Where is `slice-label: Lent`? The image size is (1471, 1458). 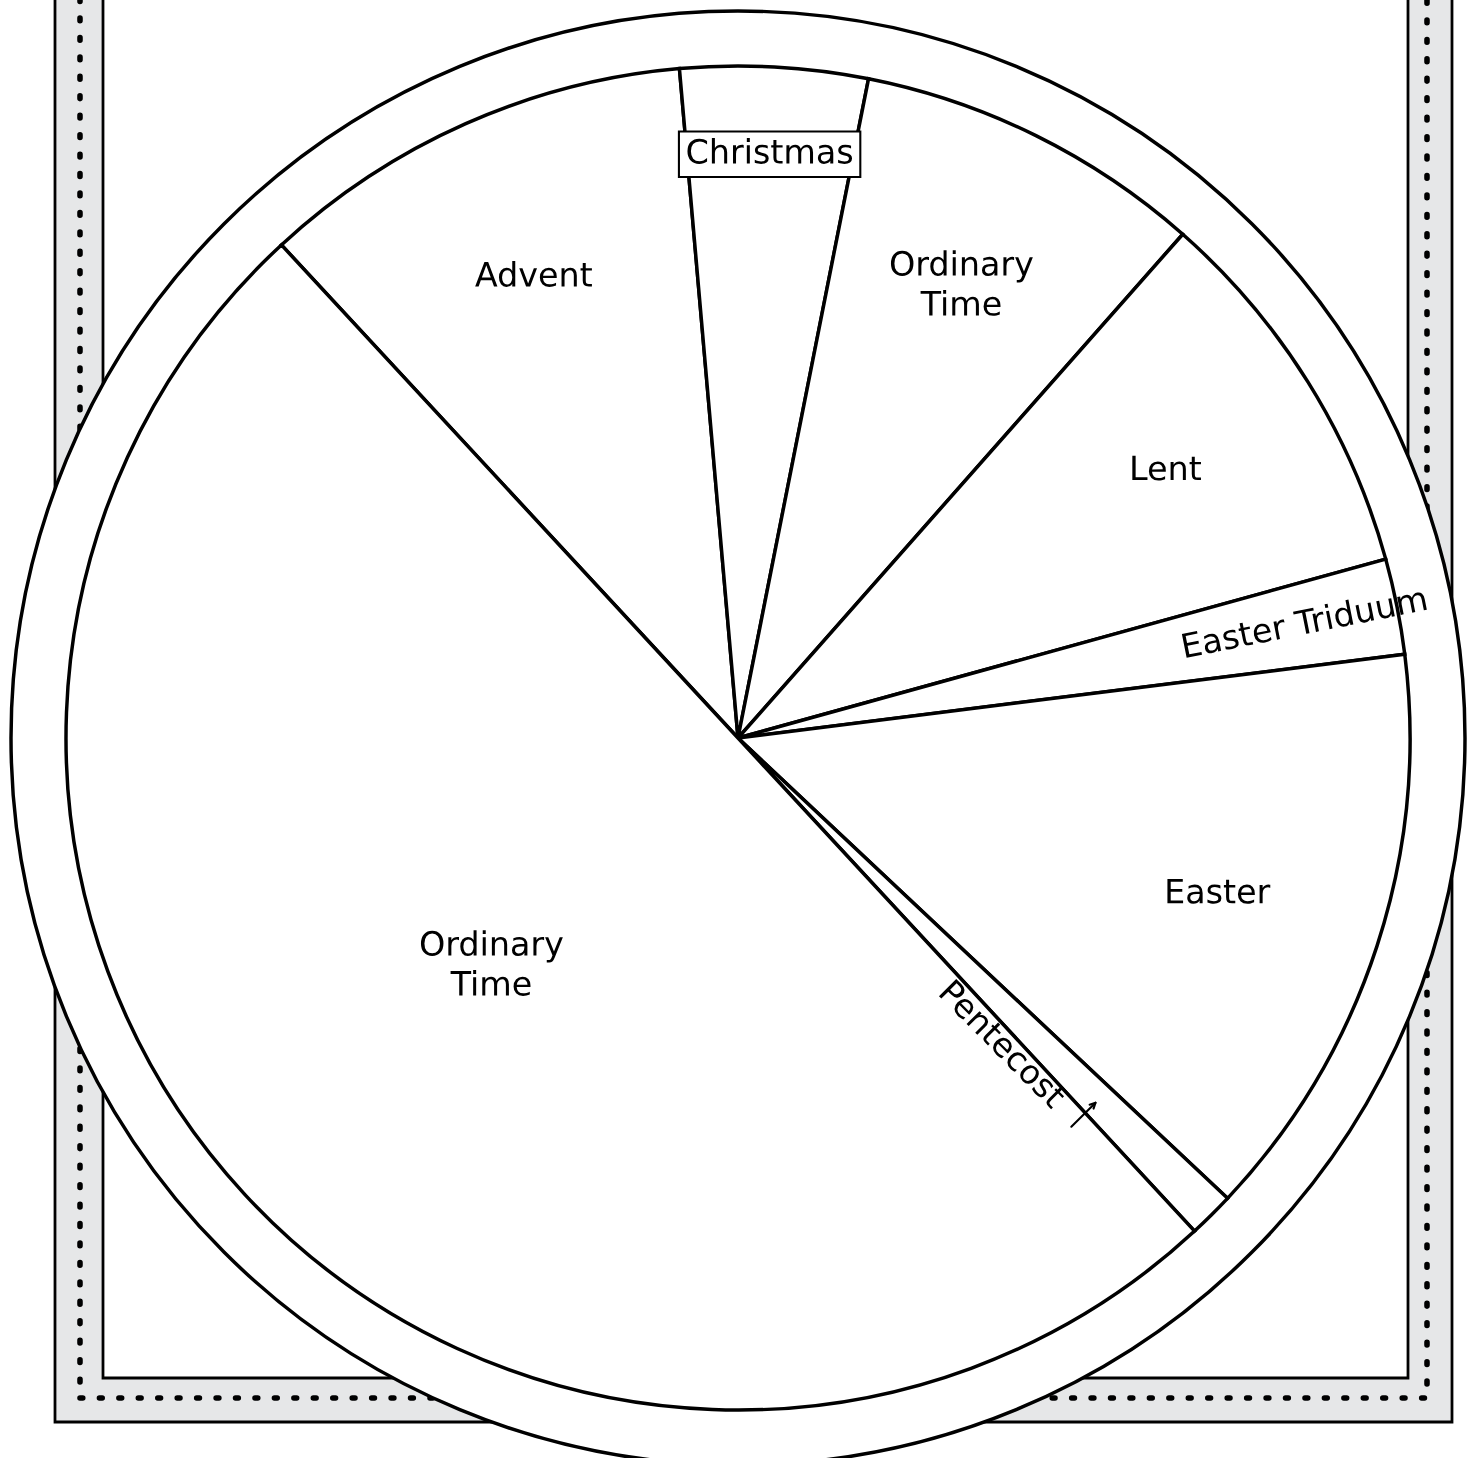 slice-label: Lent is located at coordinates (1166, 468).